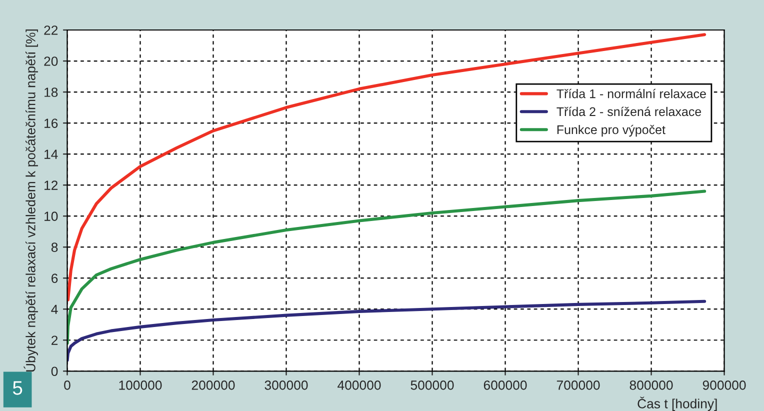 The width and height of the screenshot is (764, 411). What do you see at coordinates (724, 385) in the screenshot?
I see `x-tick-label: 900000` at bounding box center [724, 385].